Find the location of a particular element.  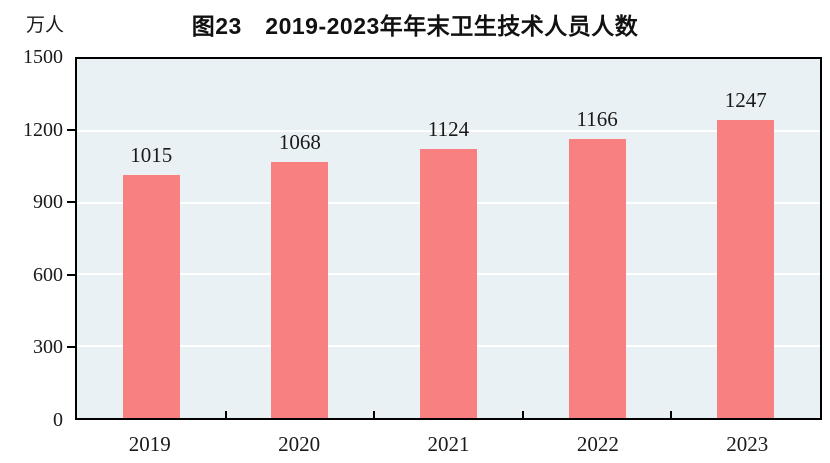

y-axis-unit-label: 万人 is located at coordinates (45, 25).